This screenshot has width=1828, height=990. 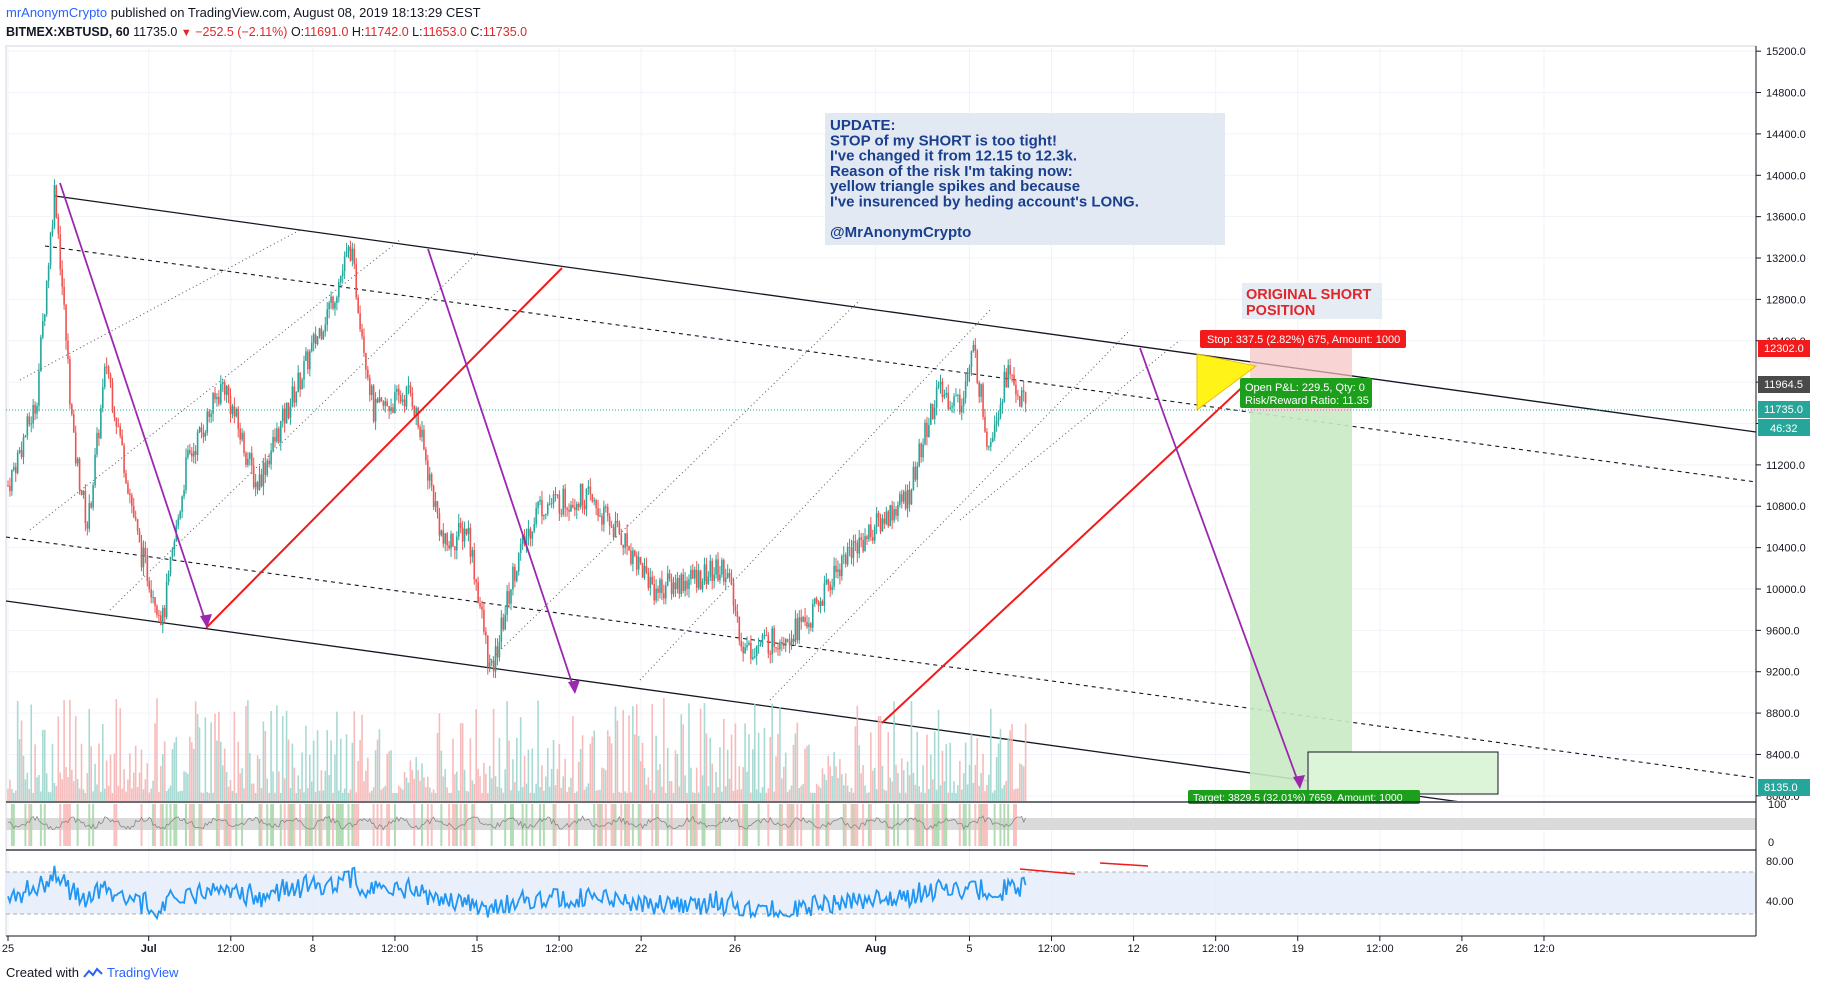 I want to click on symbol-label: BITMEX:XBTUSD, 60, so click(x=68, y=32).